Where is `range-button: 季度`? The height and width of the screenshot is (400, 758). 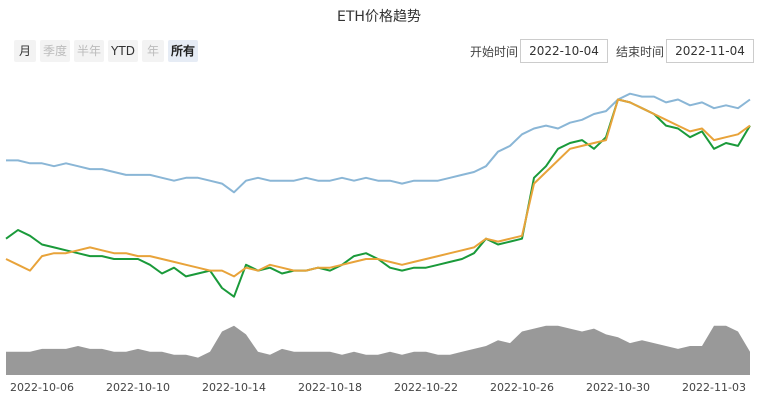 range-button: 季度 is located at coordinates (55, 51).